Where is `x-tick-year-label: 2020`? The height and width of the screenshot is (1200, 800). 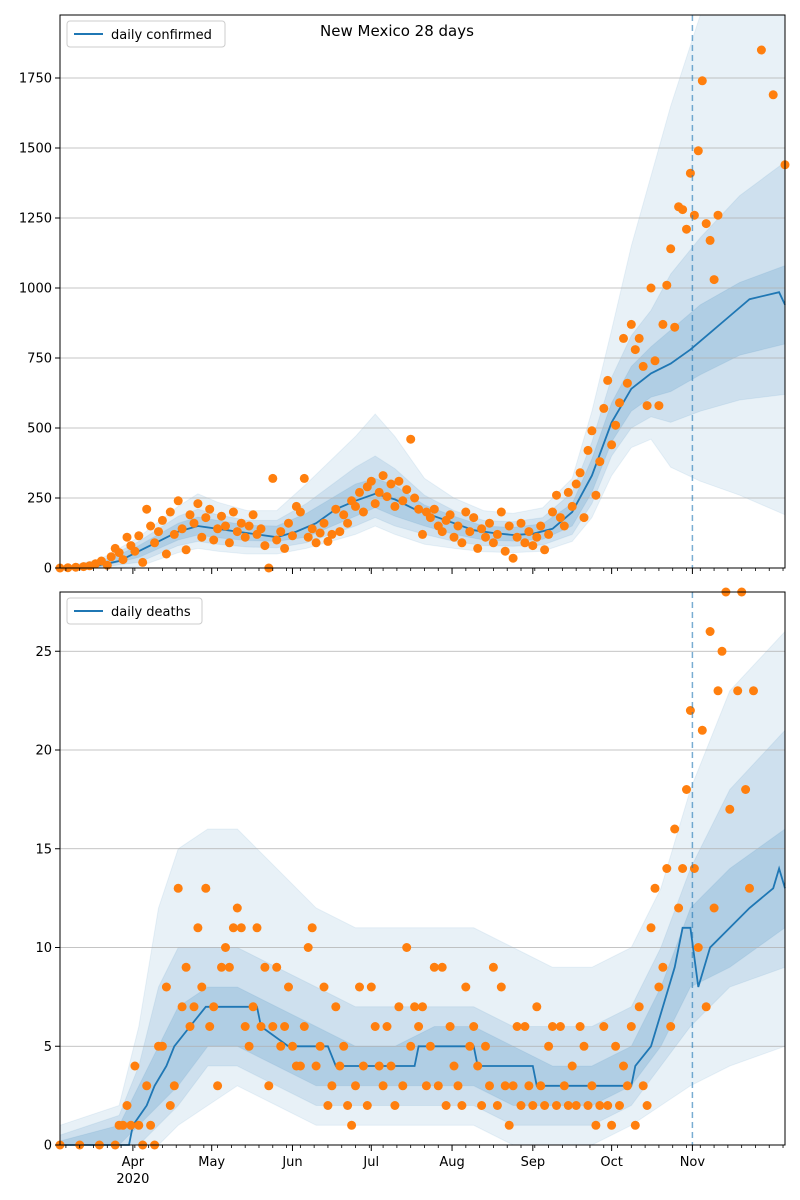
x-tick-year-label: 2020 is located at coordinates (132, 1179).